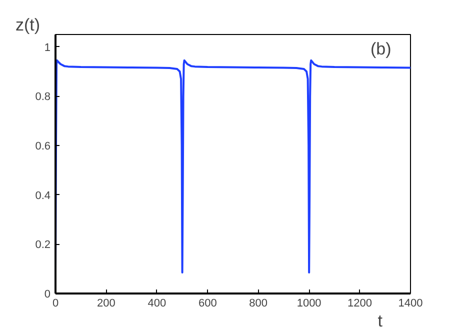 The image size is (463, 334). Describe the element at coordinates (43, 146) in the screenshot. I see `y-tick-label: 0.6` at that location.